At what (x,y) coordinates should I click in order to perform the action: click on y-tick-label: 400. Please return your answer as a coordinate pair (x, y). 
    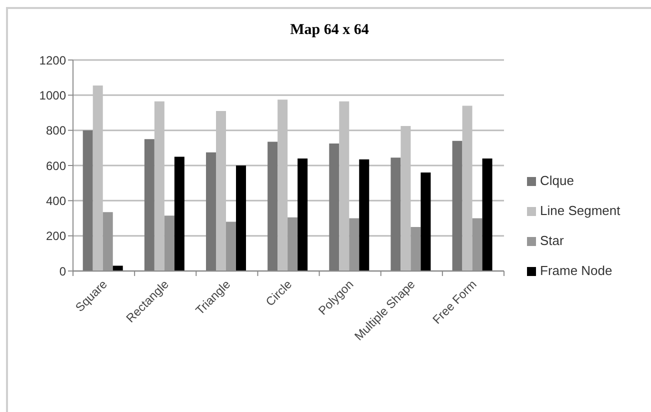
    Looking at the image, I should click on (56, 201).